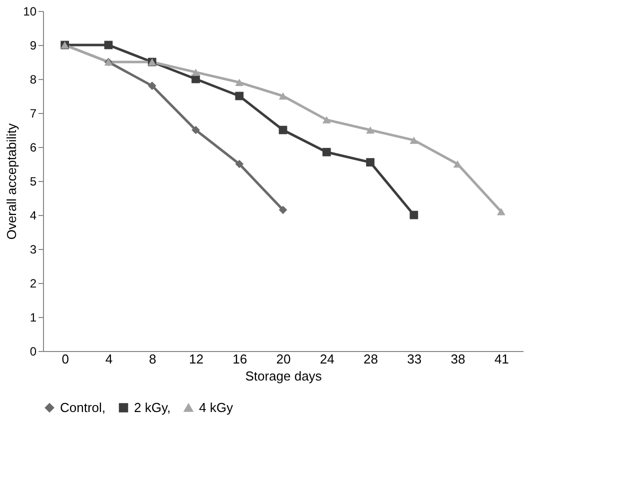 This screenshot has width=623, height=504. What do you see at coordinates (33, 181) in the screenshot?
I see `y-tick-label: 5` at bounding box center [33, 181].